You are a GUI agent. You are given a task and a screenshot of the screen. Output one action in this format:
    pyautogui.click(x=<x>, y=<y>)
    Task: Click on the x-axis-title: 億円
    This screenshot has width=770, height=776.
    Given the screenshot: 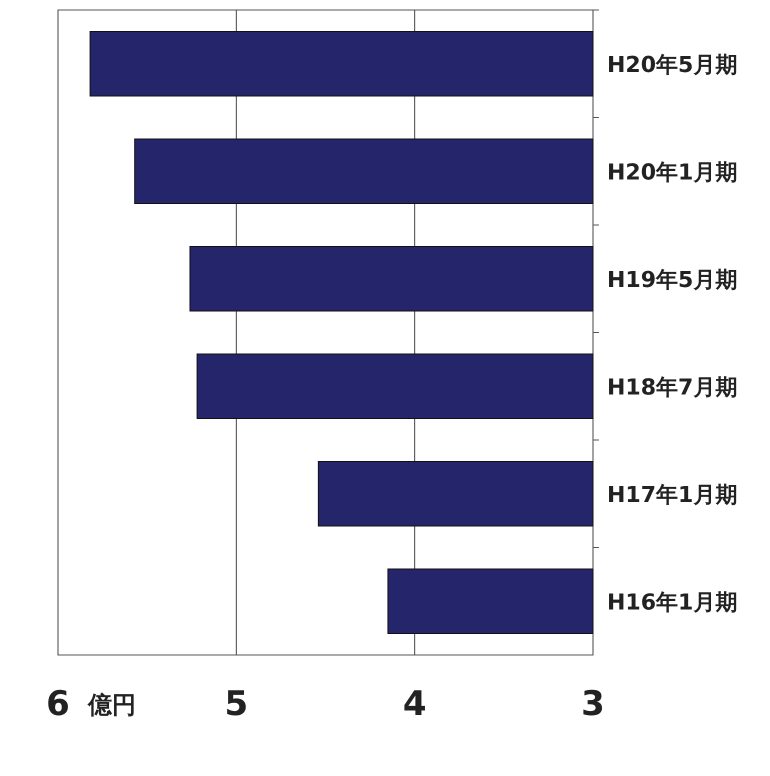 What is the action you would take?
    pyautogui.click(x=111, y=705)
    